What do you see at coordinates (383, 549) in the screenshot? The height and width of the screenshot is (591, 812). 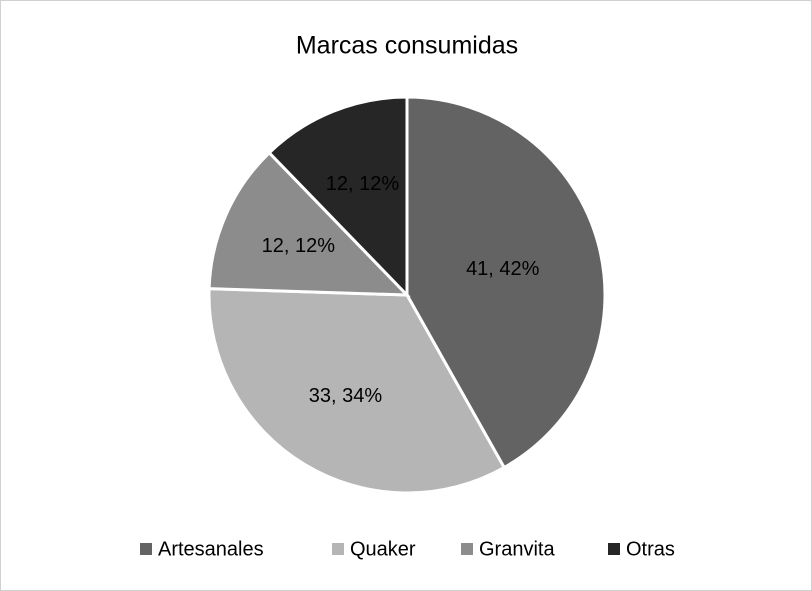 I see `legend-label: Quaker` at bounding box center [383, 549].